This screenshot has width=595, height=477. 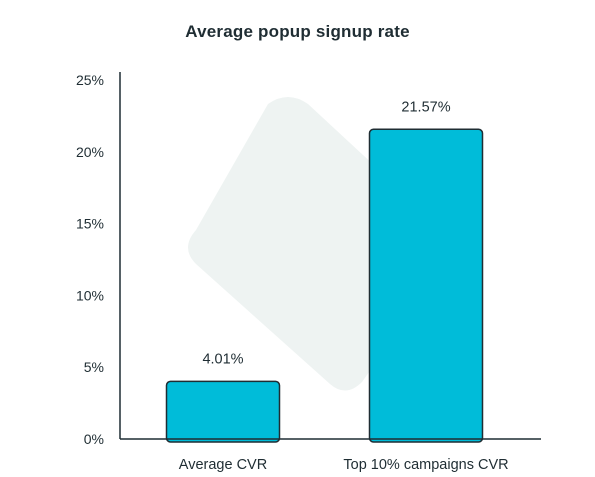 I want to click on y-tick-label: 5%, so click(x=94, y=367).